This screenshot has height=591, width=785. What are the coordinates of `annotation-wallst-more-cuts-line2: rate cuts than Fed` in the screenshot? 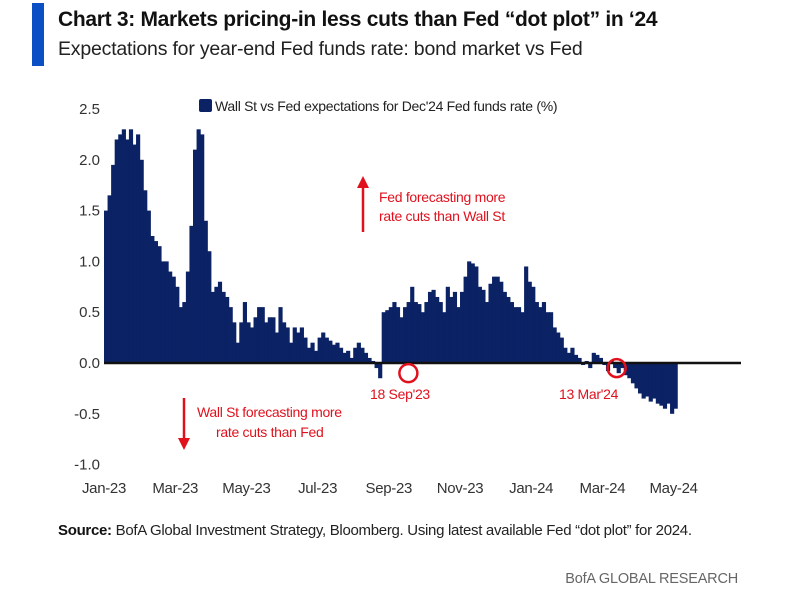 It's located at (269, 432).